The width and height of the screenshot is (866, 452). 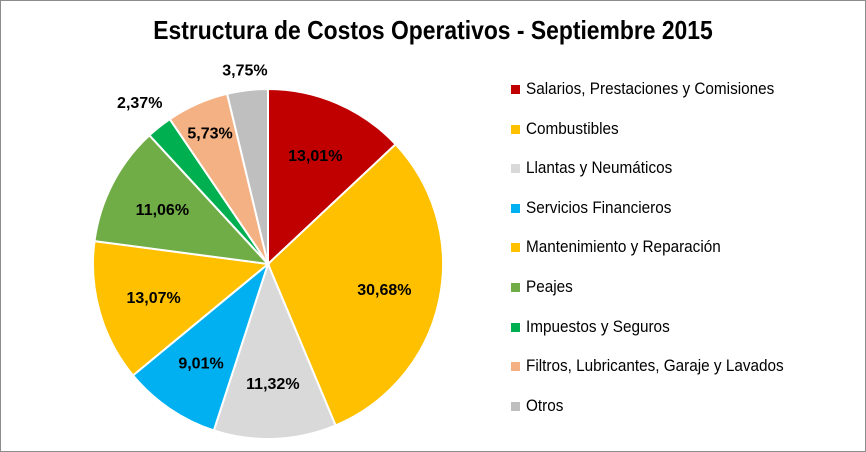 What do you see at coordinates (661, 297) in the screenshot?
I see `legend-item: Peajes` at bounding box center [661, 297].